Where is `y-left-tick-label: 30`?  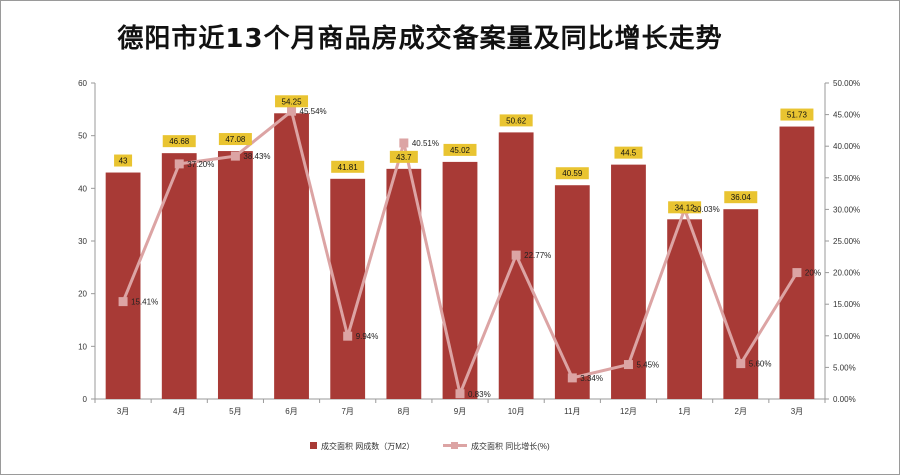 y-left-tick-label: 30 is located at coordinates (82, 241).